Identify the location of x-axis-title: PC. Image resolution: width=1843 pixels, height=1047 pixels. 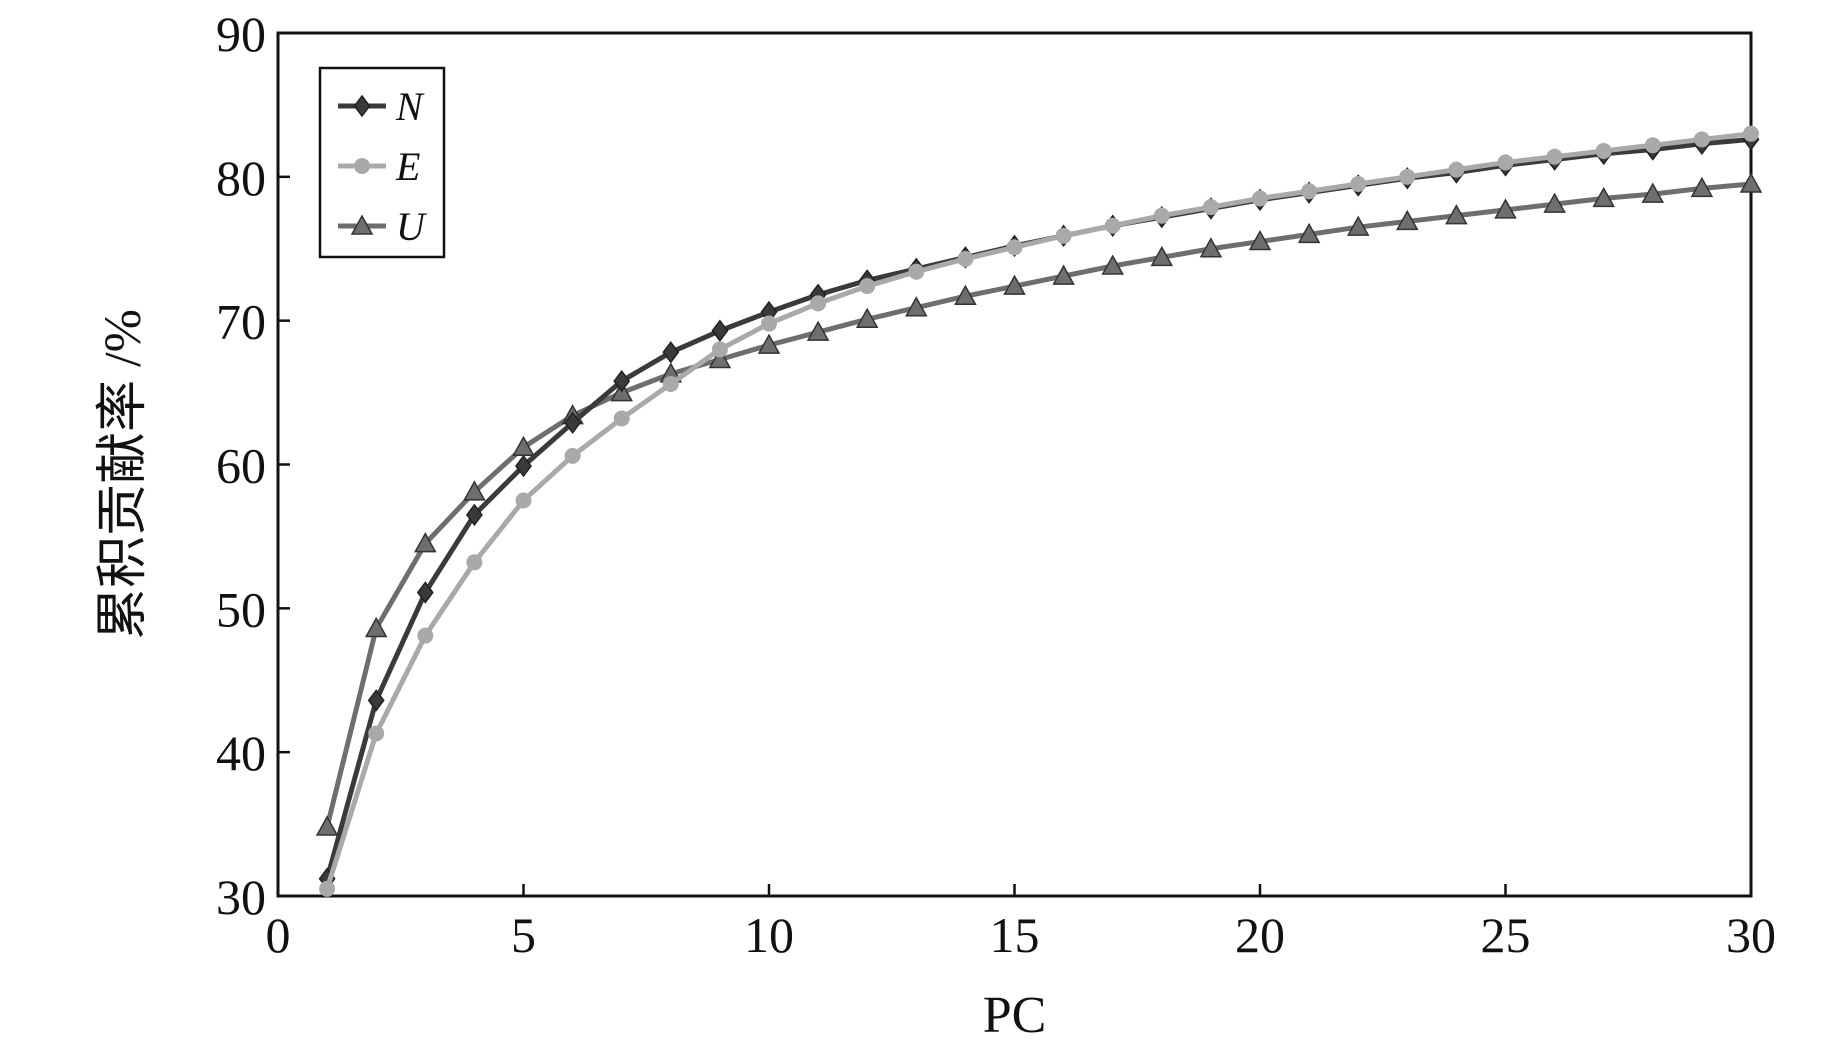
(1015, 1015).